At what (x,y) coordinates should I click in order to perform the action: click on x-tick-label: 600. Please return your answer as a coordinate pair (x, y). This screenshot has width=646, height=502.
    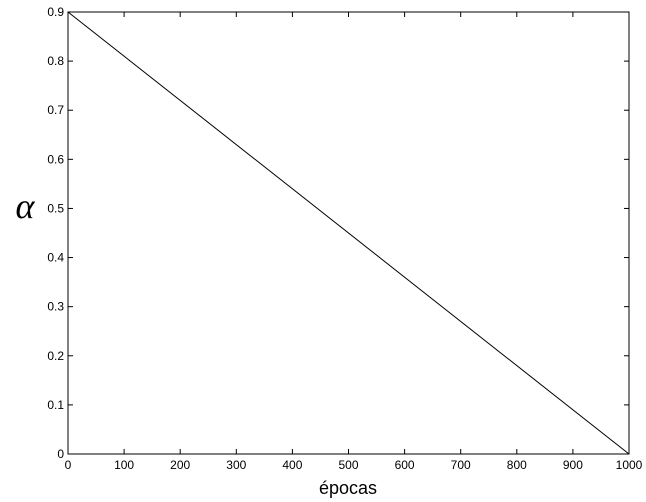
    Looking at the image, I should click on (405, 465).